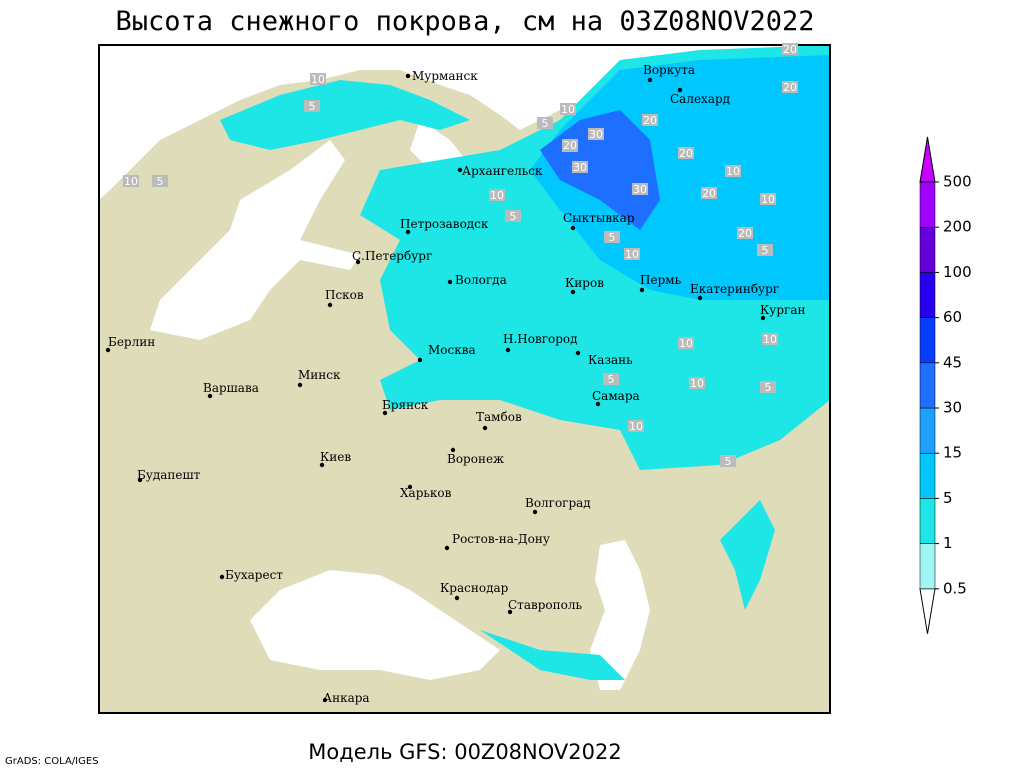 Image resolution: width=1024 pixels, height=768 pixels. Describe the element at coordinates (52, 761) in the screenshot. I see `credit: GrADS: COLA/IGES` at that location.